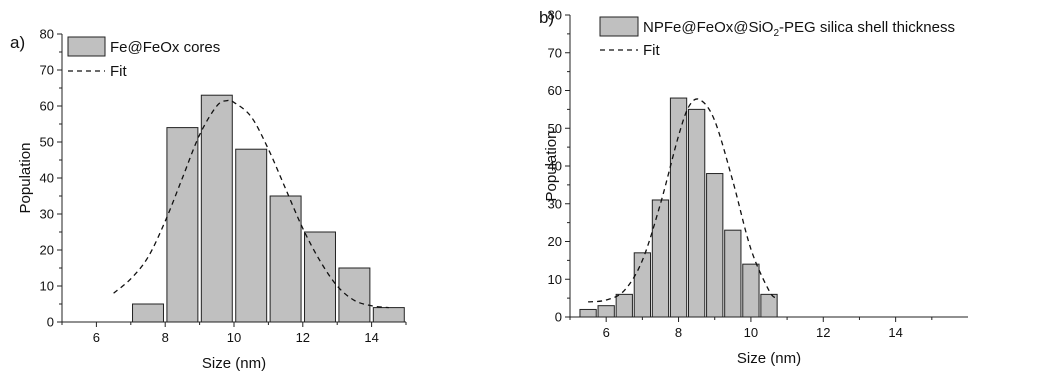  Describe the element at coordinates (47, 178) in the screenshot. I see `y-tick-label: 40` at that location.